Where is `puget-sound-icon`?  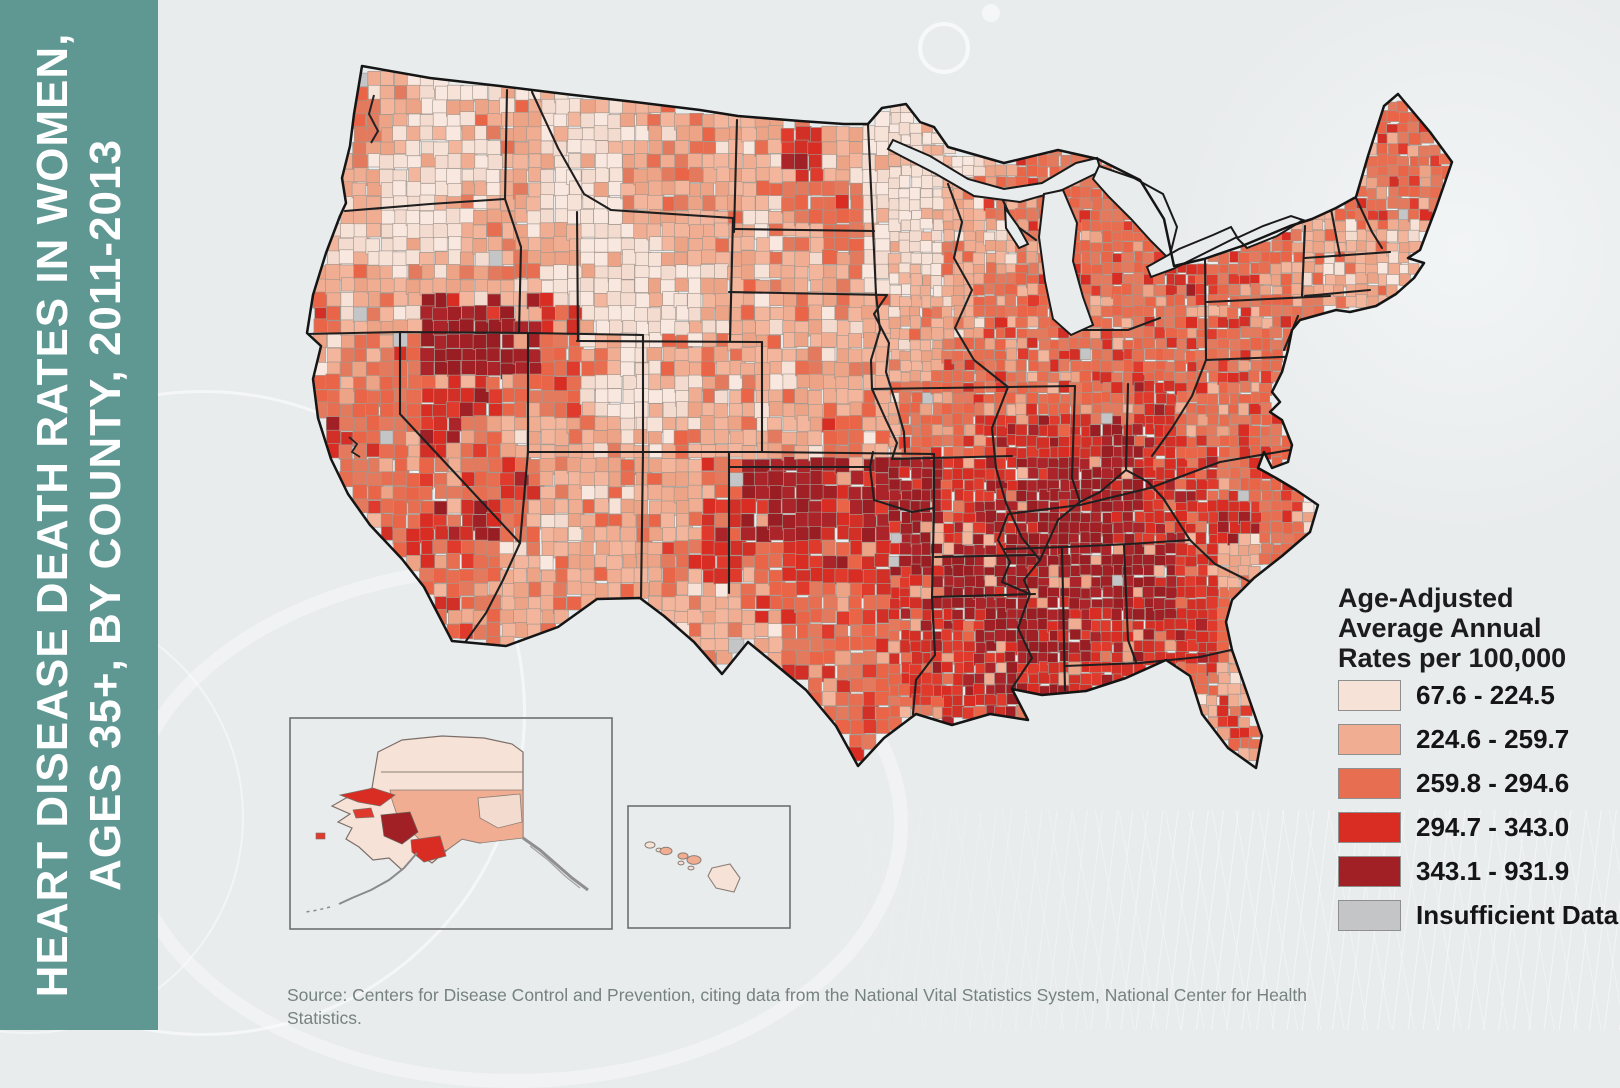
puget-sound-icon is located at coordinates (373, 119).